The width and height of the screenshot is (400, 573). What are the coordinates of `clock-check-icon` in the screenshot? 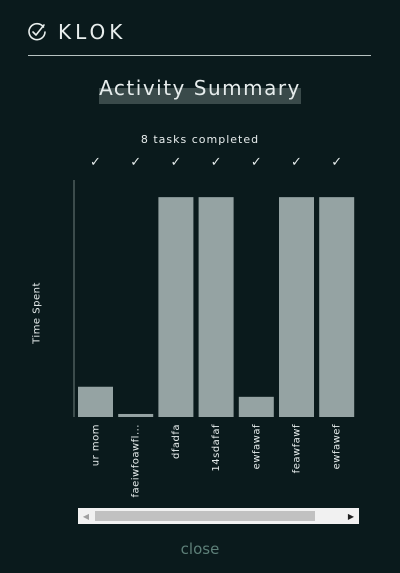 It's located at (37, 31).